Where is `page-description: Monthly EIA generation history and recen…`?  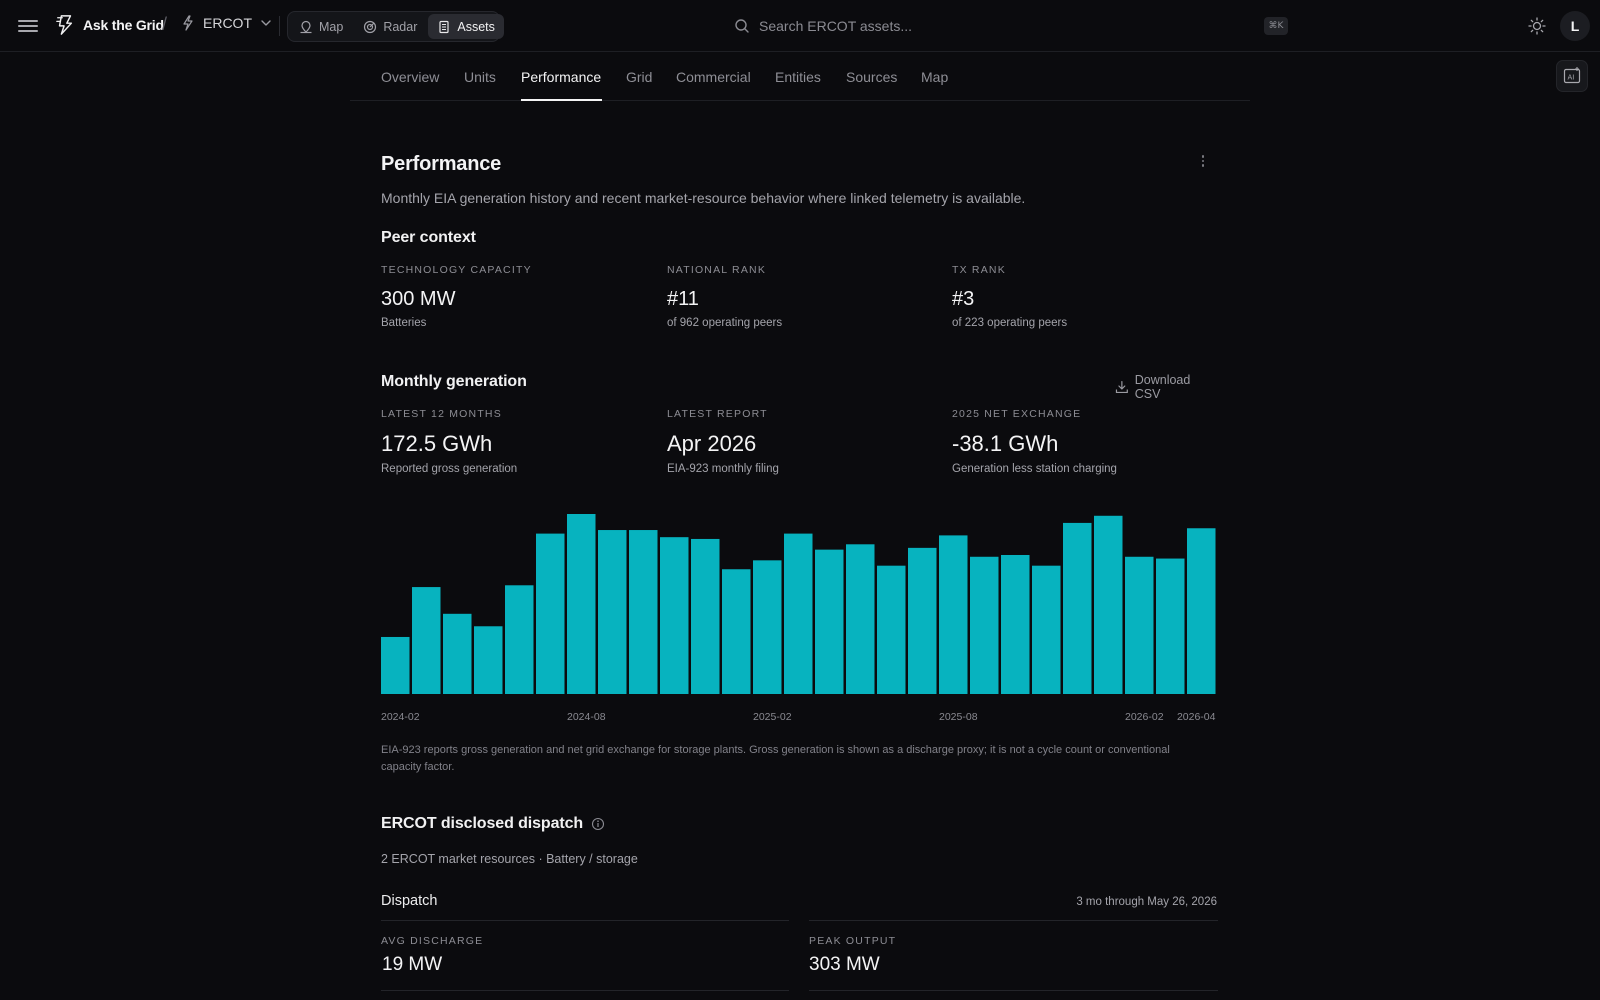
page-description: Monthly EIA generation history and recen… is located at coordinates (703, 198).